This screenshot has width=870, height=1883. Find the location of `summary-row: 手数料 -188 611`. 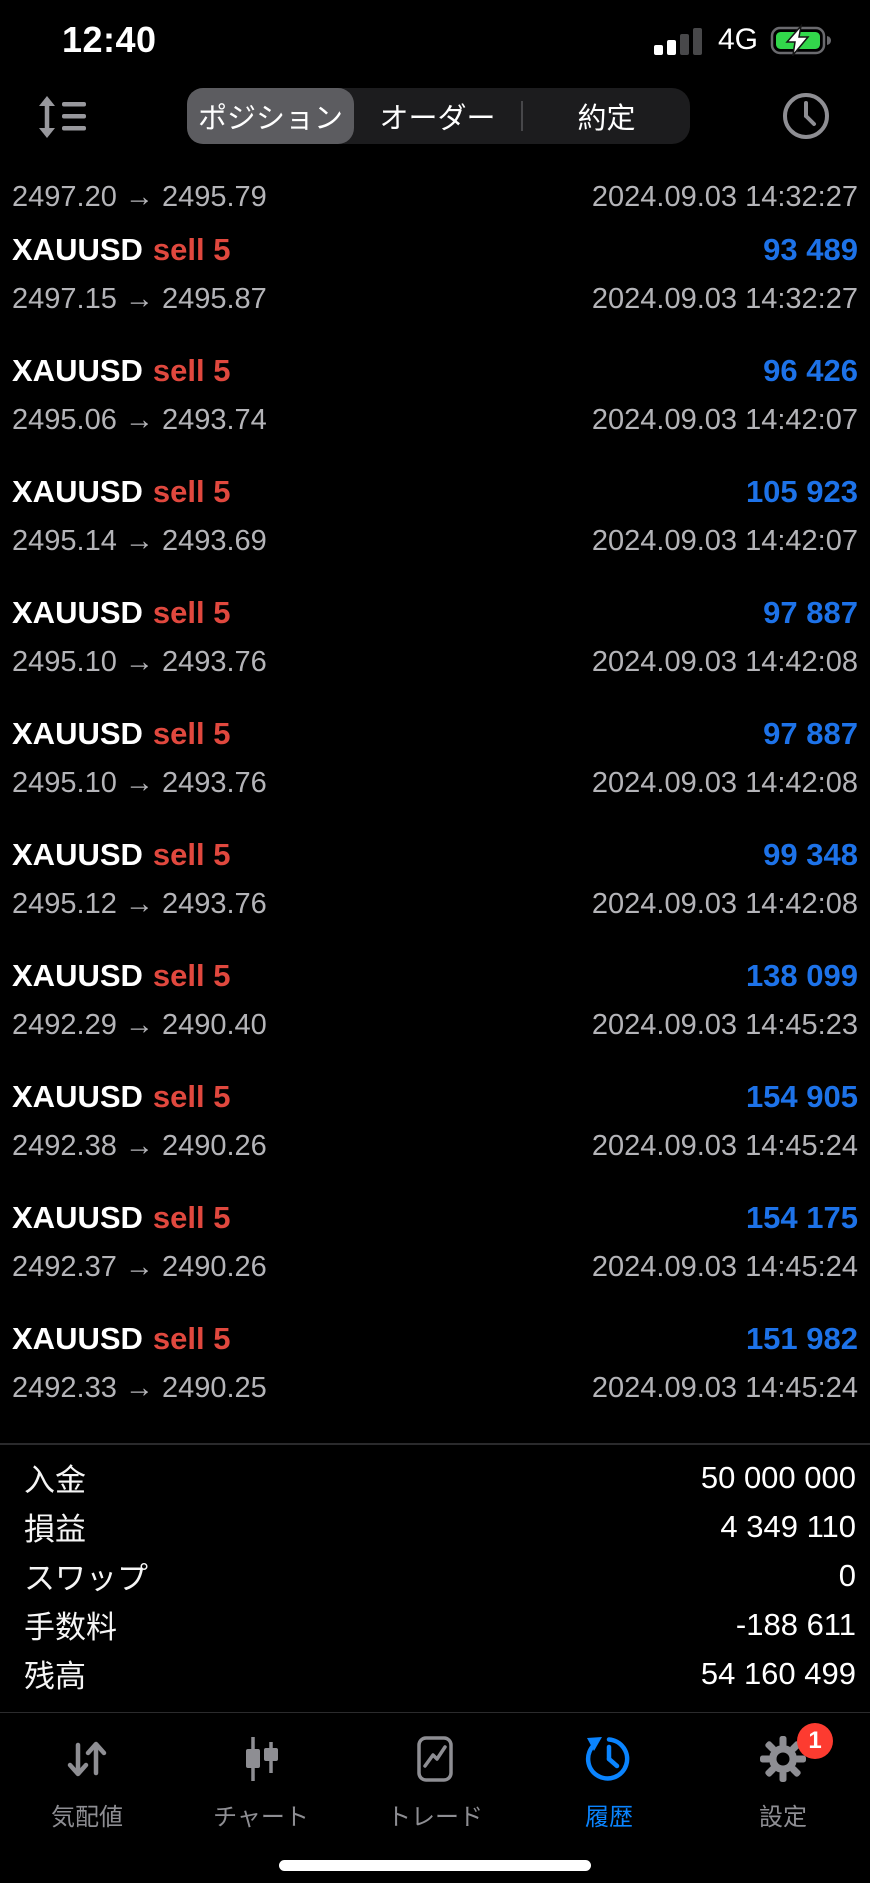

summary-row: 手数料 -188 611 is located at coordinates (440, 1624).